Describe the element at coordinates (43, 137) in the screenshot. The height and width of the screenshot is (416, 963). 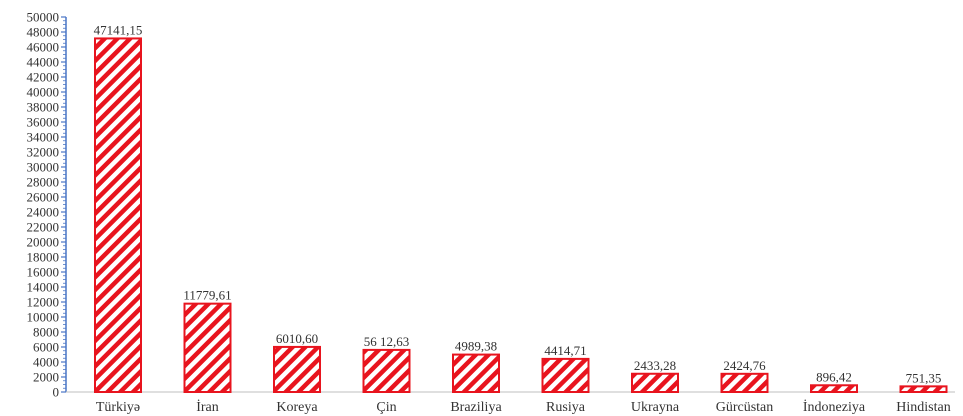
I see `y-tick-label: 34000` at that location.